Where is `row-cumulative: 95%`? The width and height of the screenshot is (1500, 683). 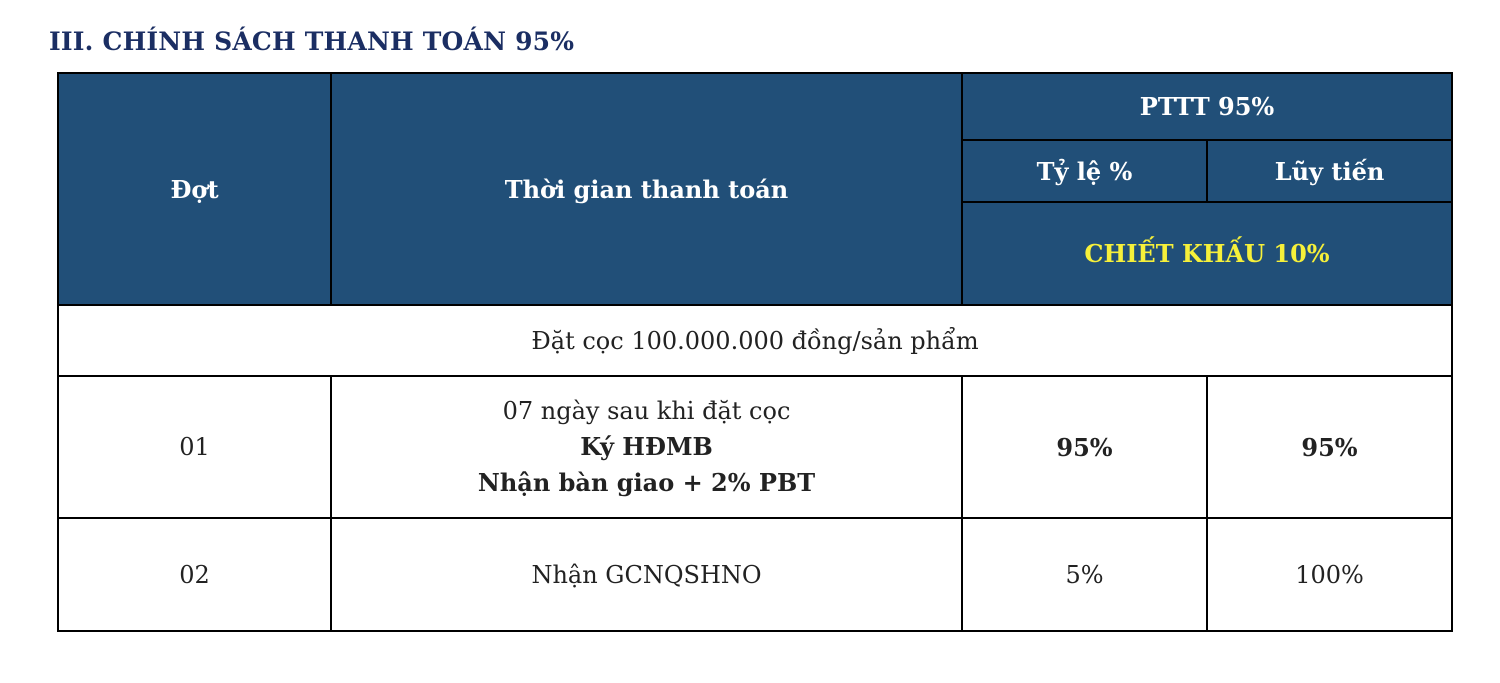
row-cumulative: 95% is located at coordinates (1329, 447).